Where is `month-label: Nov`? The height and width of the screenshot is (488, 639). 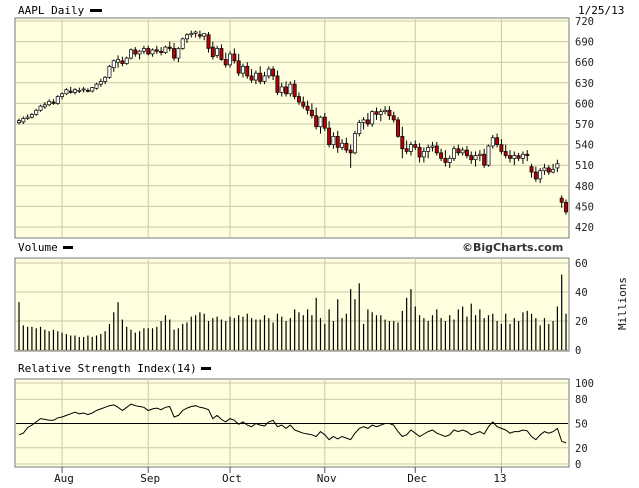 month-label: Nov is located at coordinates (327, 478).